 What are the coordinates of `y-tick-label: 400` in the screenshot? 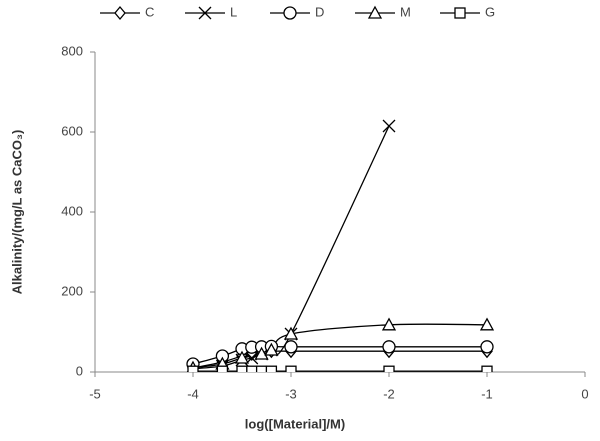 It's located at (72, 210).